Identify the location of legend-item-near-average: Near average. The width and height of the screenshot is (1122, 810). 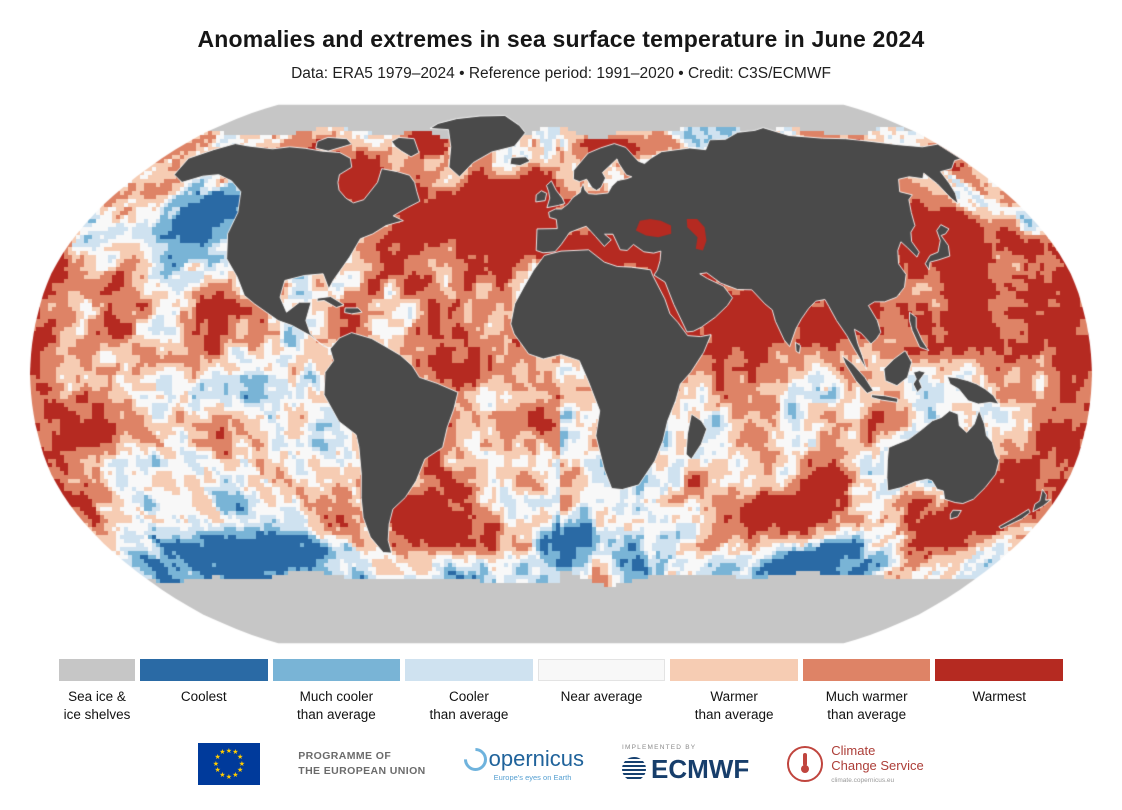
(601, 691).